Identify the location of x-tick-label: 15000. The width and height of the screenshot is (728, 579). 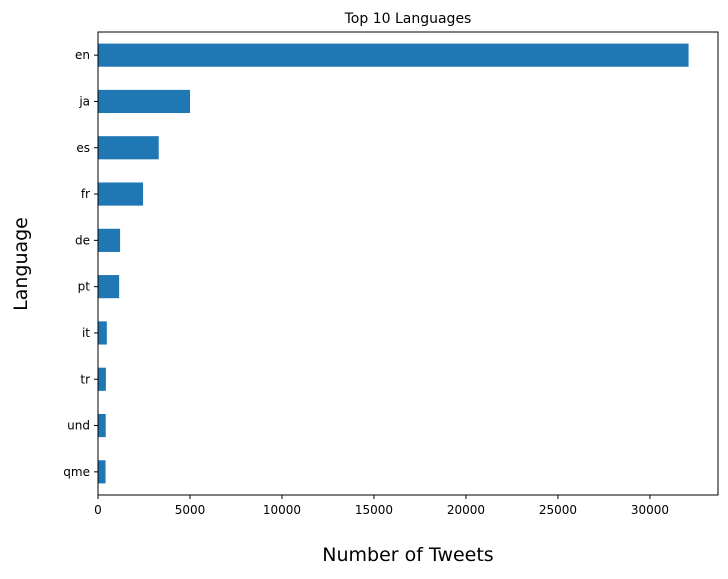
(374, 510).